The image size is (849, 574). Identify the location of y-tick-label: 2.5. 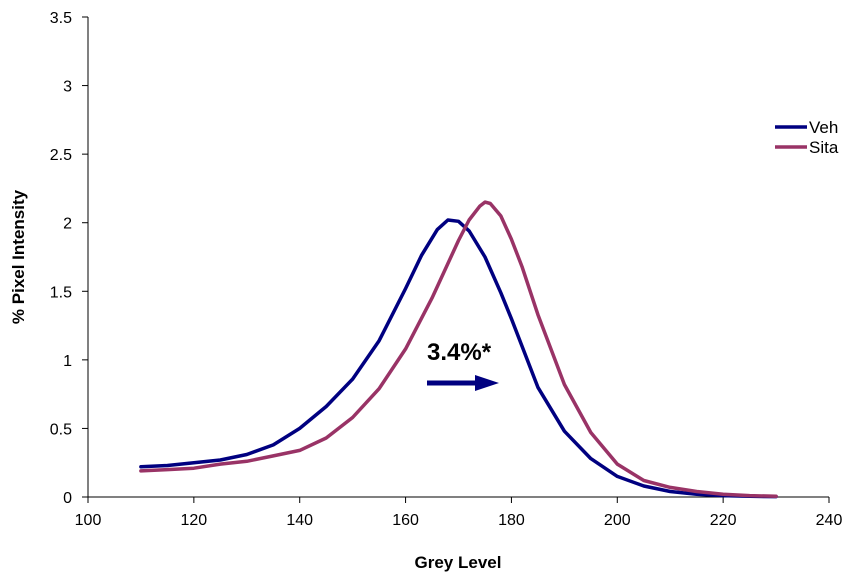
(61, 155).